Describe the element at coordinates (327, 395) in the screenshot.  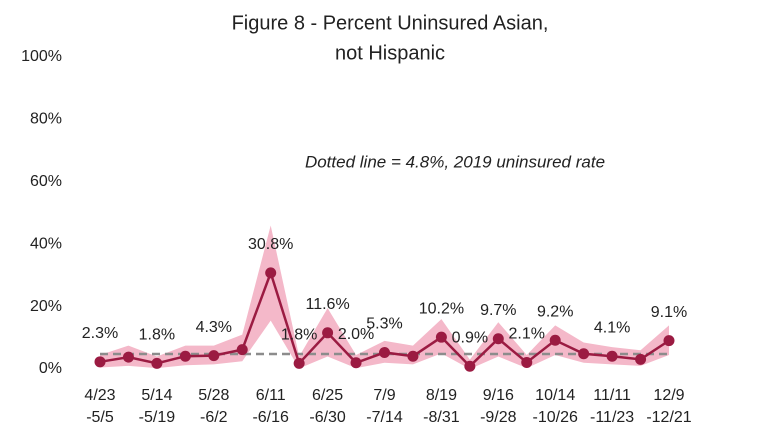
I see `x-tick-label: 6/25` at that location.